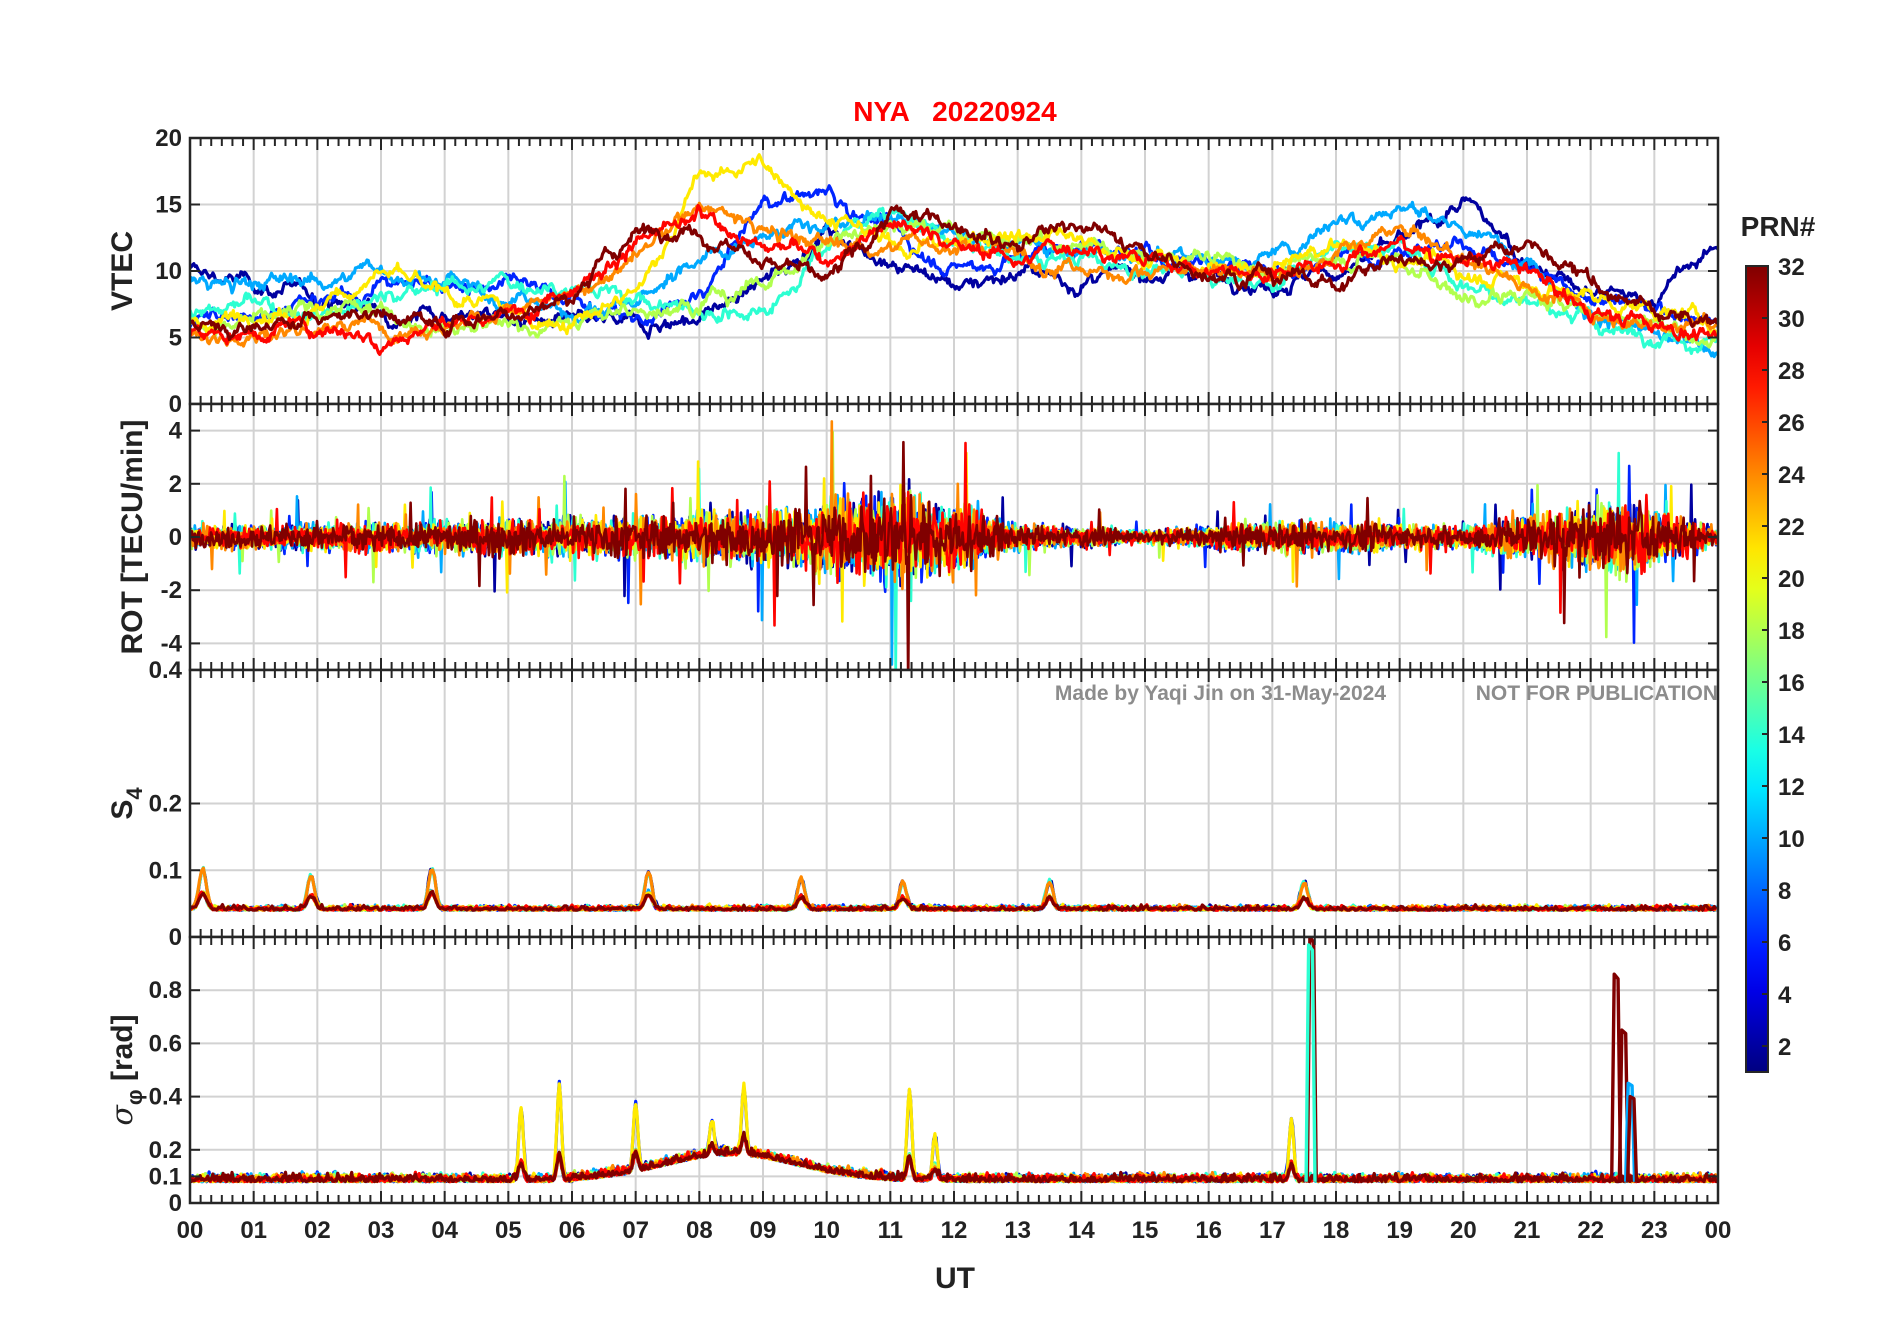 This screenshot has width=1902, height=1330. Describe the element at coordinates (122, 271) in the screenshot. I see `y-axis-label: VTEC` at that location.